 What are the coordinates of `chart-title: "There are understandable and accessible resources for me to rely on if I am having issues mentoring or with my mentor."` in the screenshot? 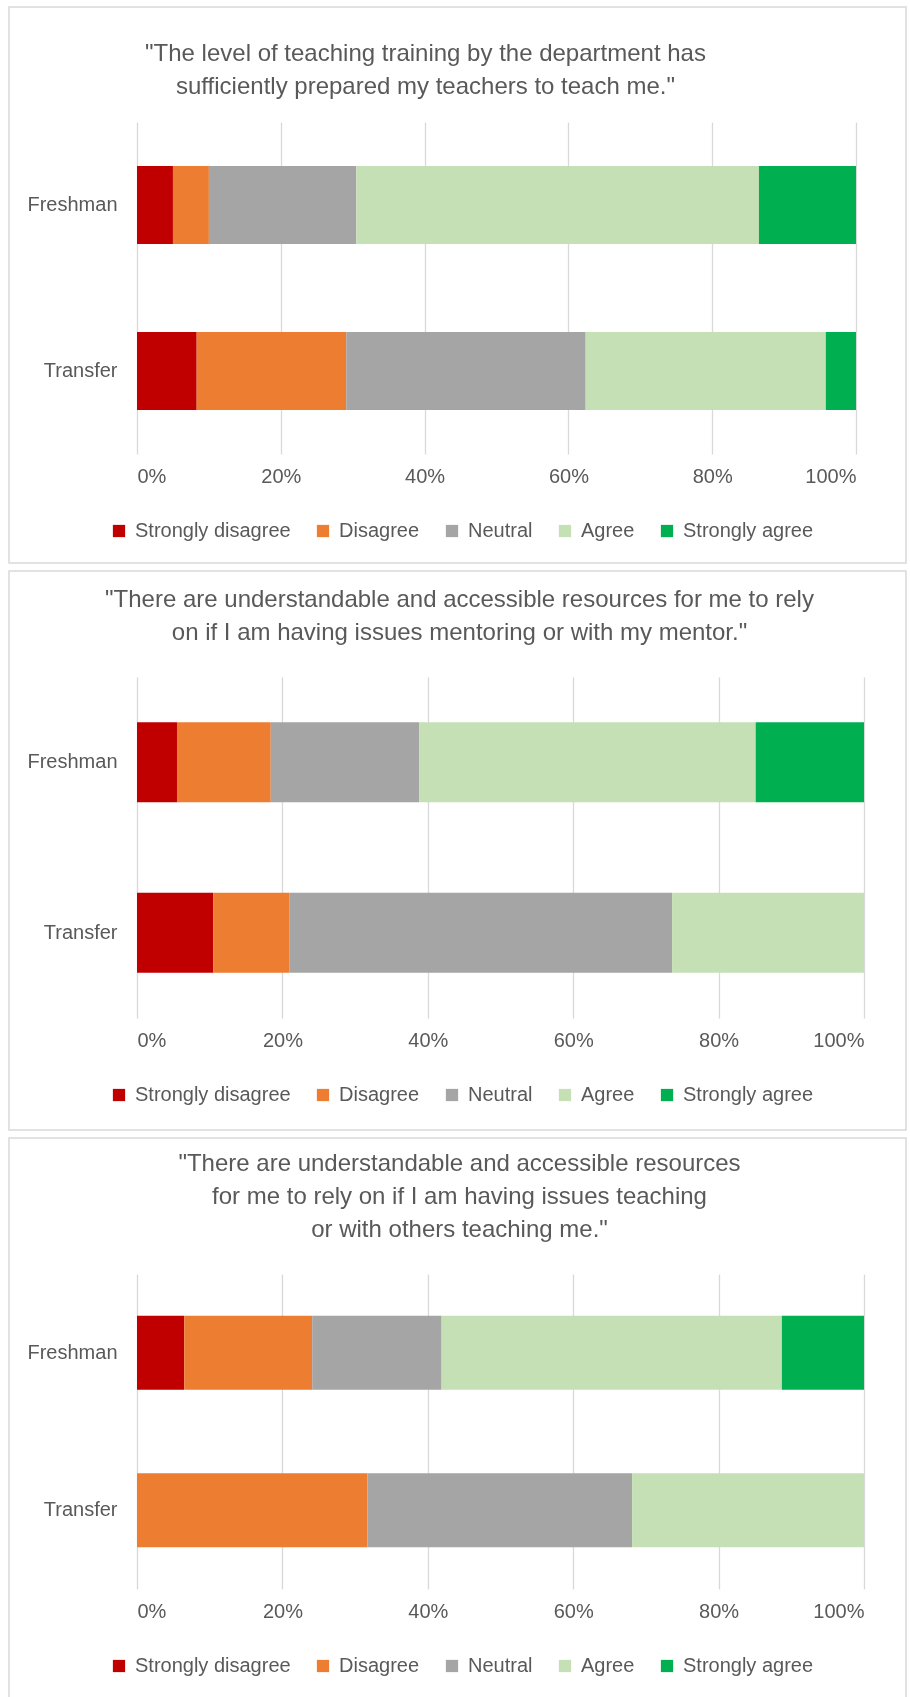 It's located at (459, 615).